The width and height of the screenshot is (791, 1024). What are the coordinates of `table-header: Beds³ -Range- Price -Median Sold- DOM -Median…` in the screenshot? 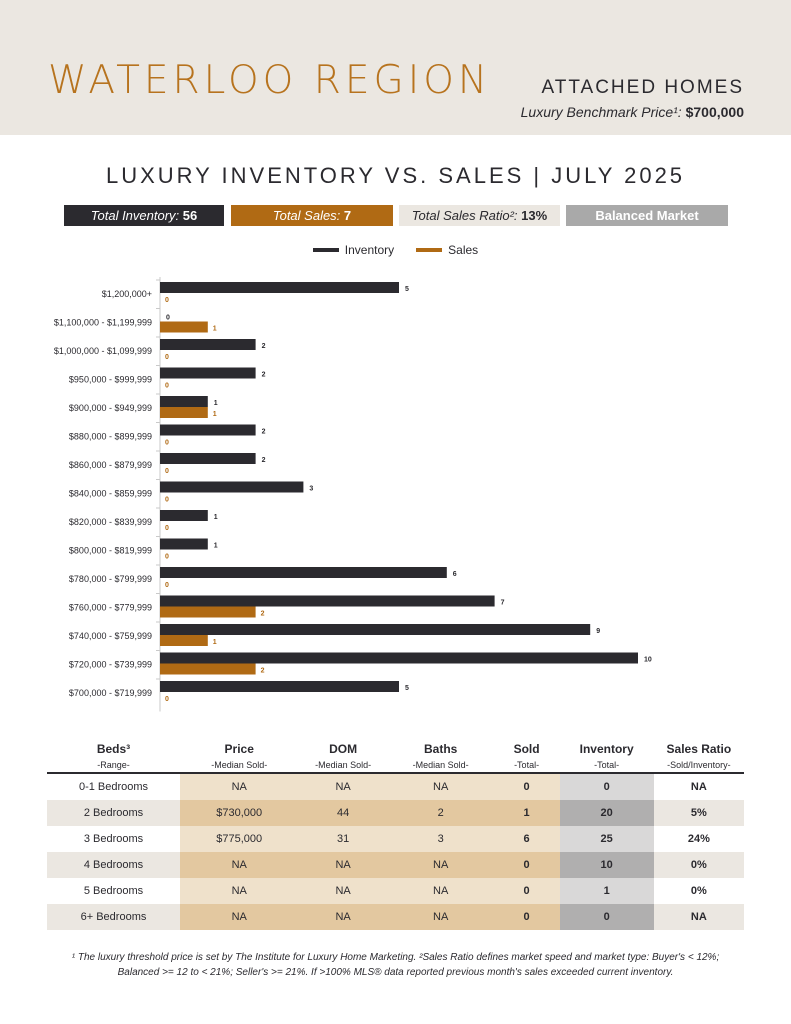 It's located at (395, 757).